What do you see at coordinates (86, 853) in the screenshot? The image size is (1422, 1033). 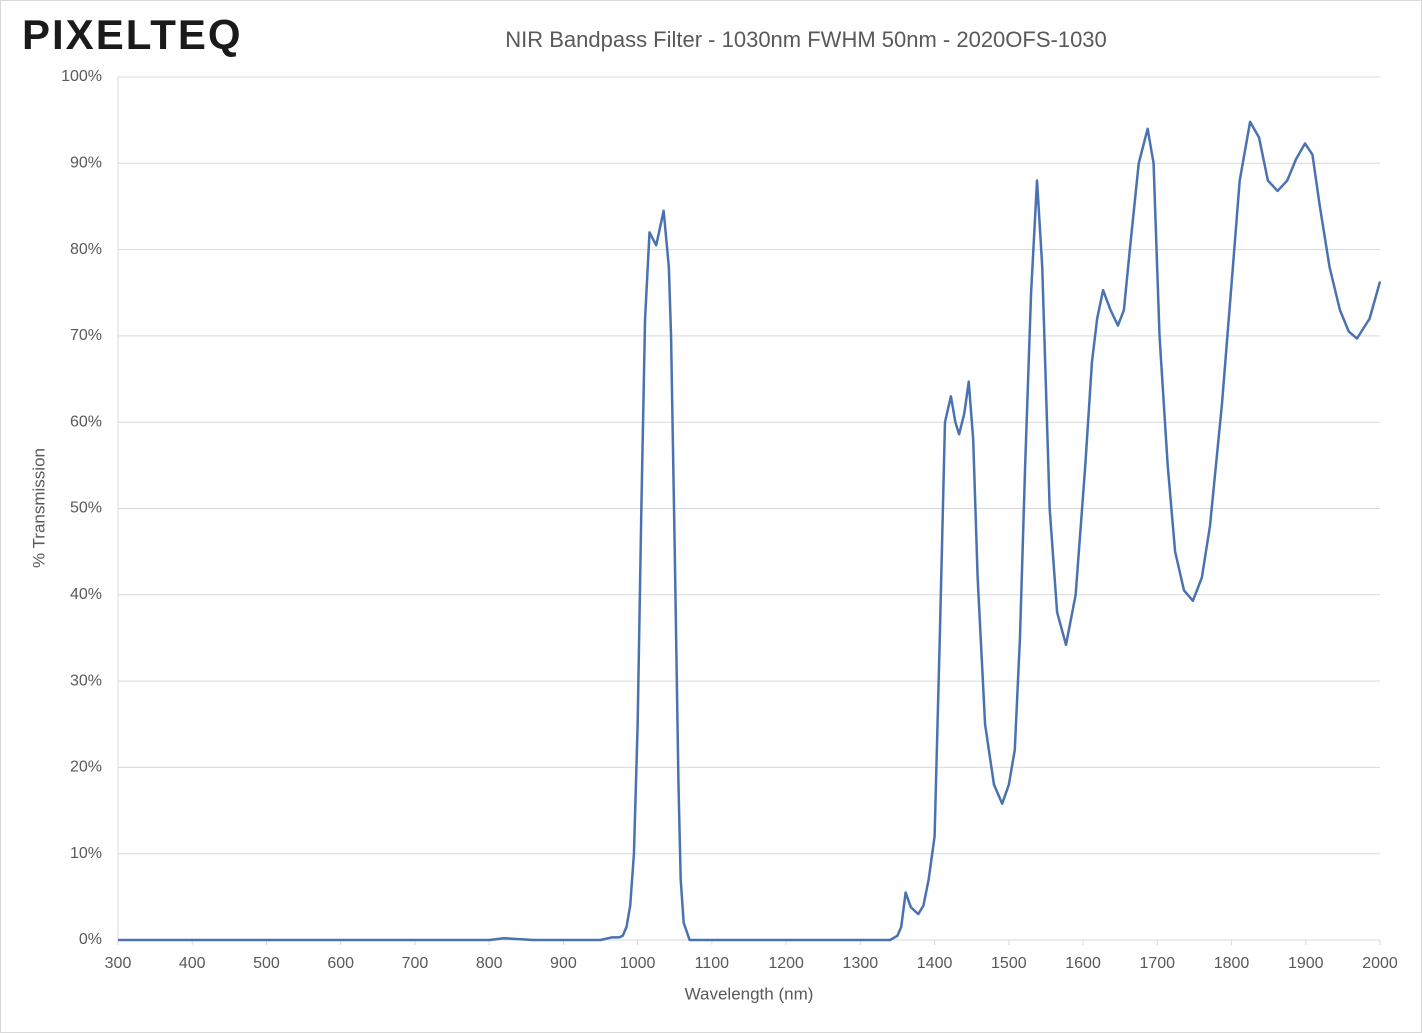 I see `y-tick-label: 10%` at bounding box center [86, 853].